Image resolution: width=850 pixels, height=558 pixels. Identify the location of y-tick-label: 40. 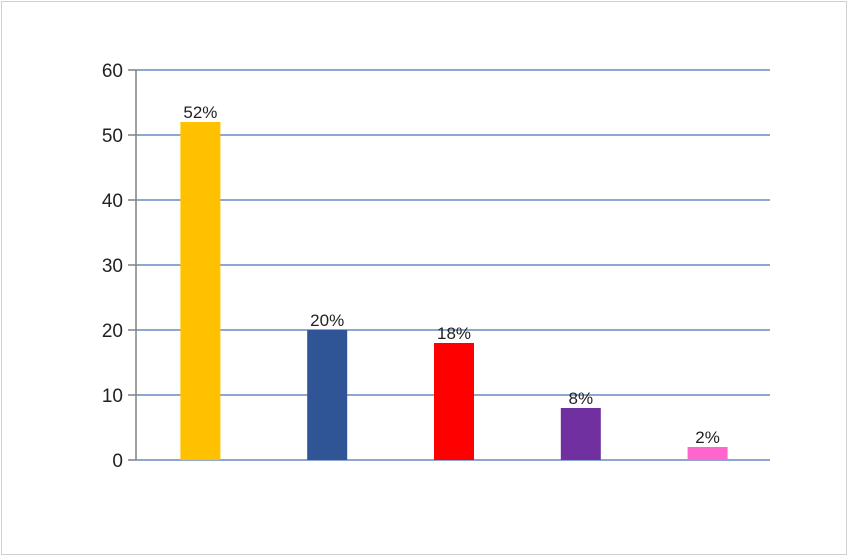
(112, 201).